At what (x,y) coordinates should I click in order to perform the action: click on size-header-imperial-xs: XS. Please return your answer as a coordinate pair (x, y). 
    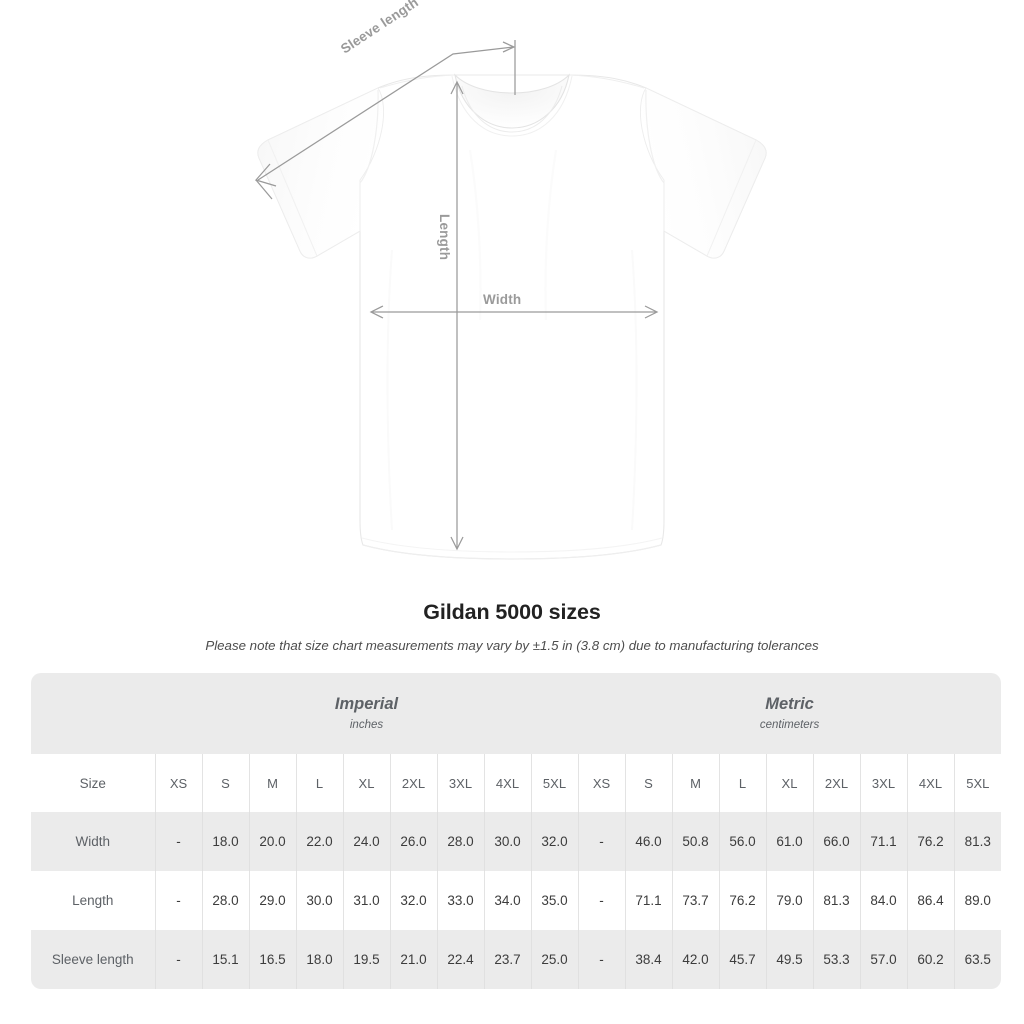
    Looking at the image, I should click on (178, 783).